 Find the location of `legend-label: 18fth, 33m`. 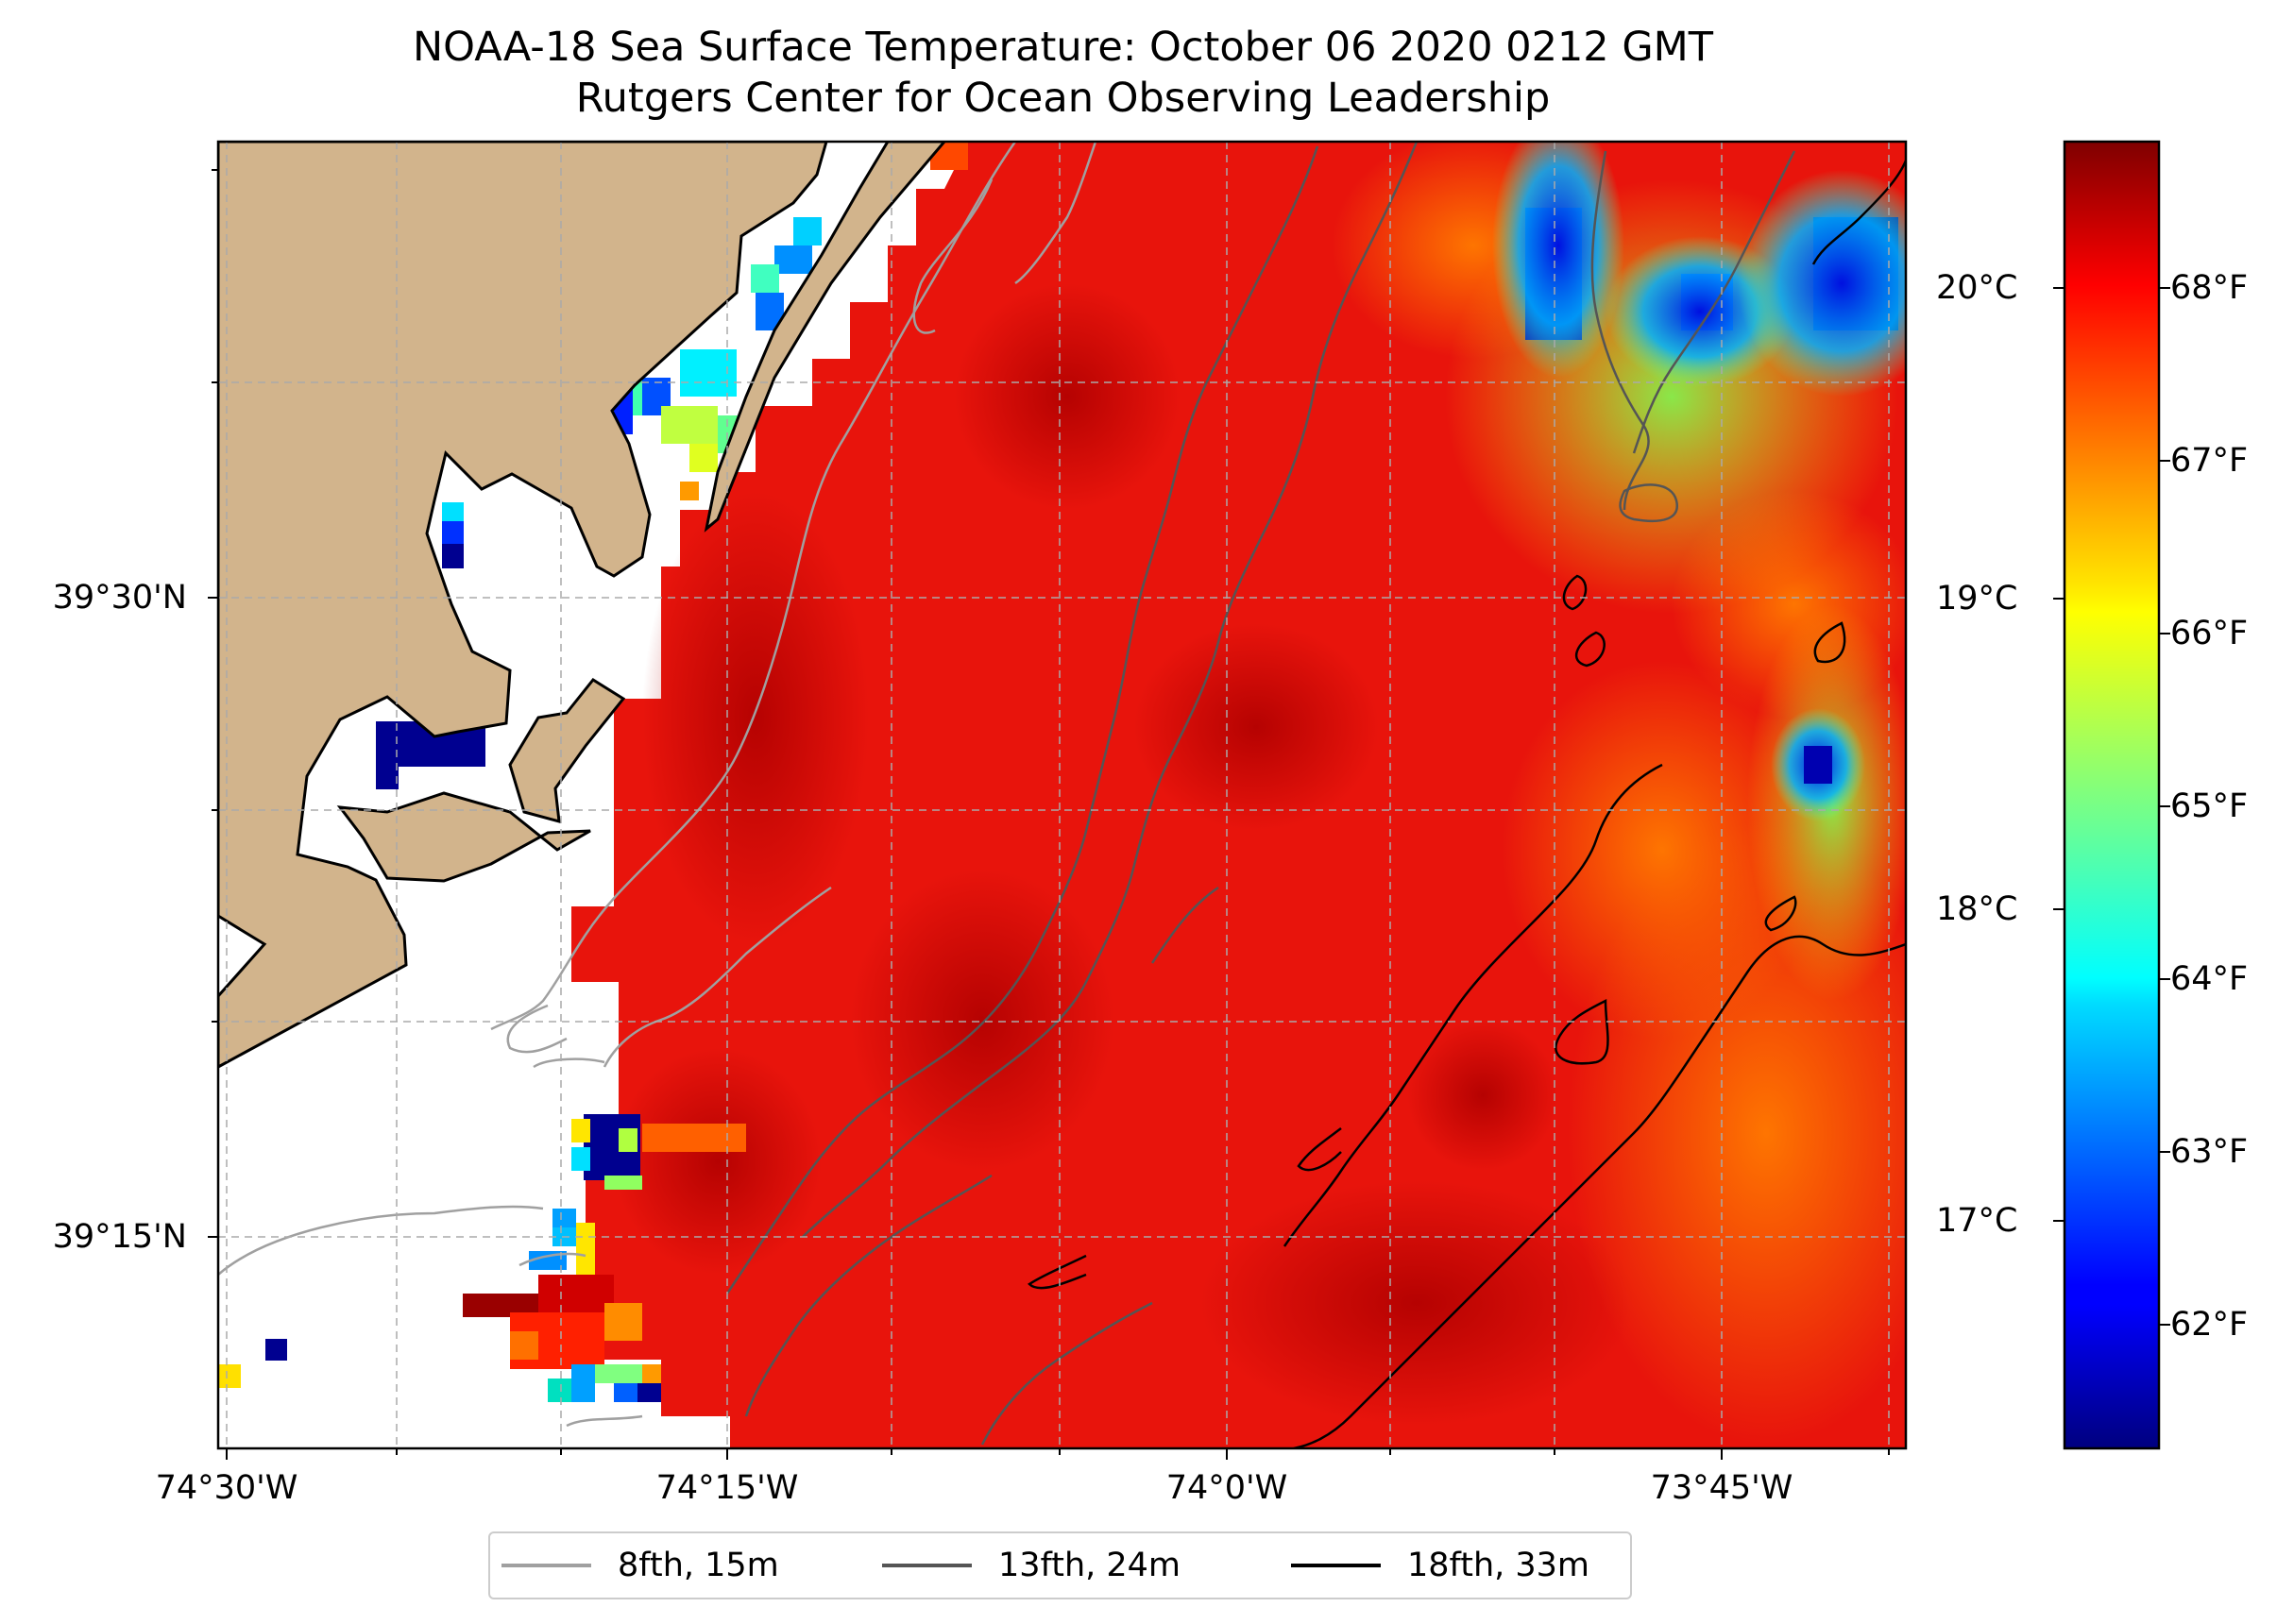

legend-label: 18fth, 33m is located at coordinates (1498, 1565).